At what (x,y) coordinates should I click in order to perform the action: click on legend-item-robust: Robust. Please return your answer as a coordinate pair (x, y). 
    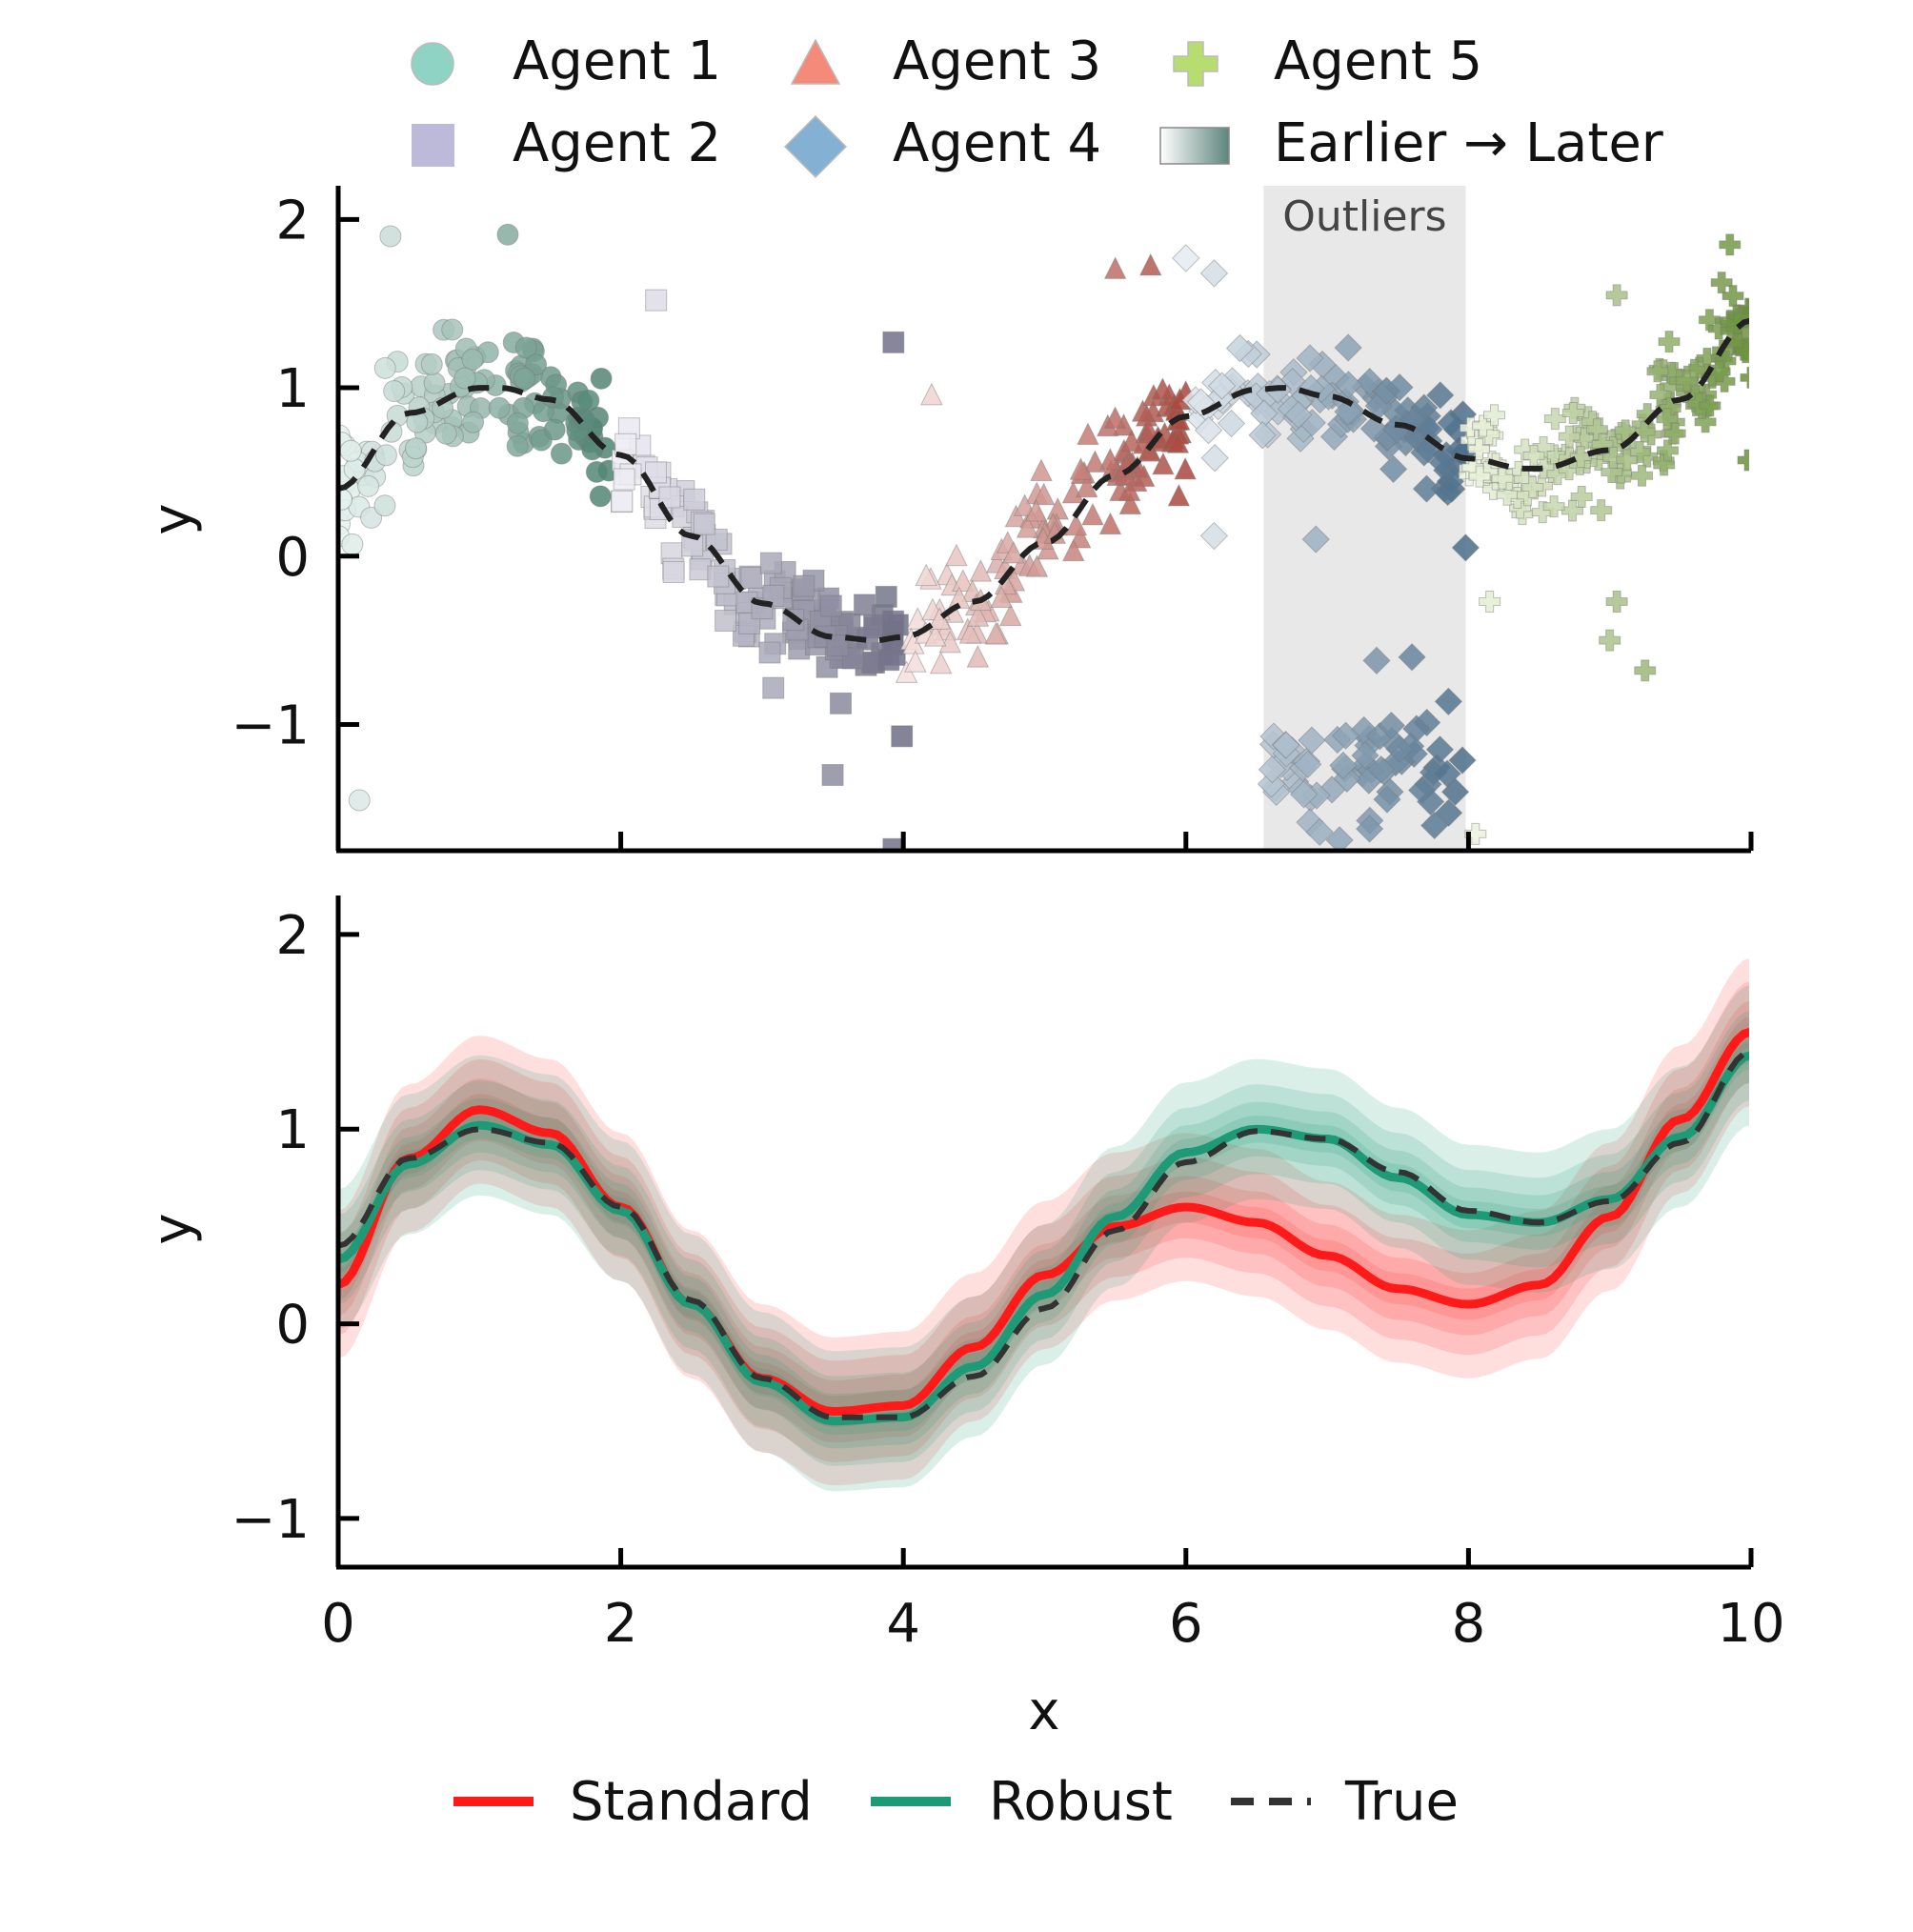
    Looking at the image, I should click on (1022, 1802).